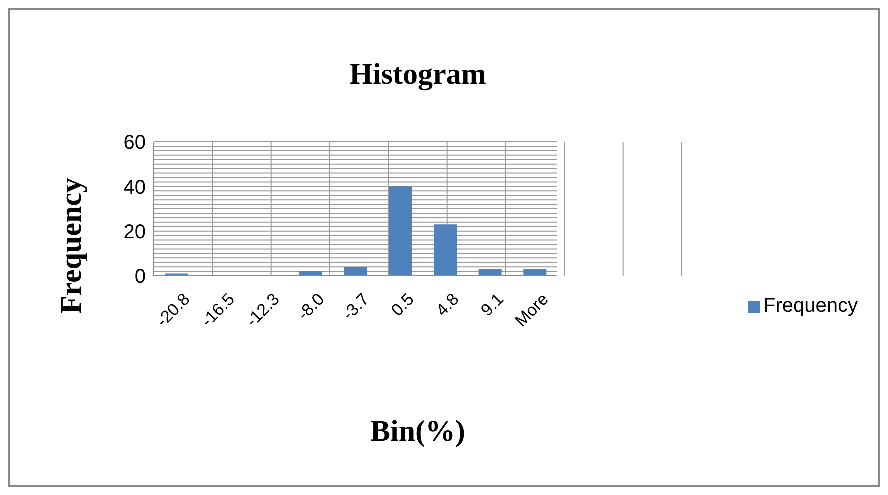 The height and width of the screenshot is (495, 888). Describe the element at coordinates (417, 432) in the screenshot. I see `x-axis-title: Bin(%)` at that location.